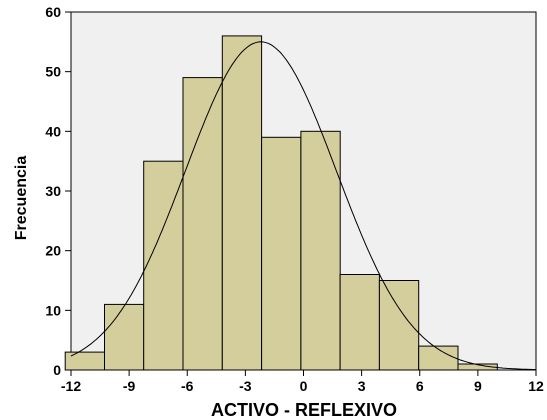 The image size is (547, 420). What do you see at coordinates (53, 310) in the screenshot?
I see `y-tick-label-1: 10` at bounding box center [53, 310].